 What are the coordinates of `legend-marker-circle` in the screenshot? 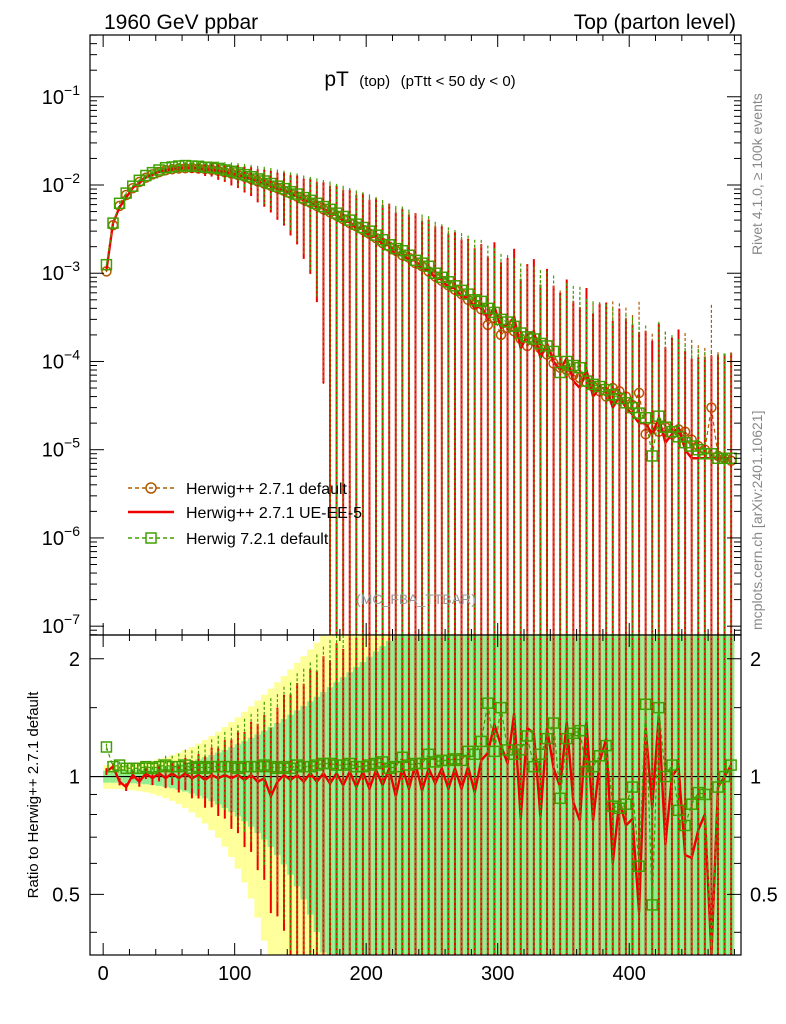 It's located at (151, 488).